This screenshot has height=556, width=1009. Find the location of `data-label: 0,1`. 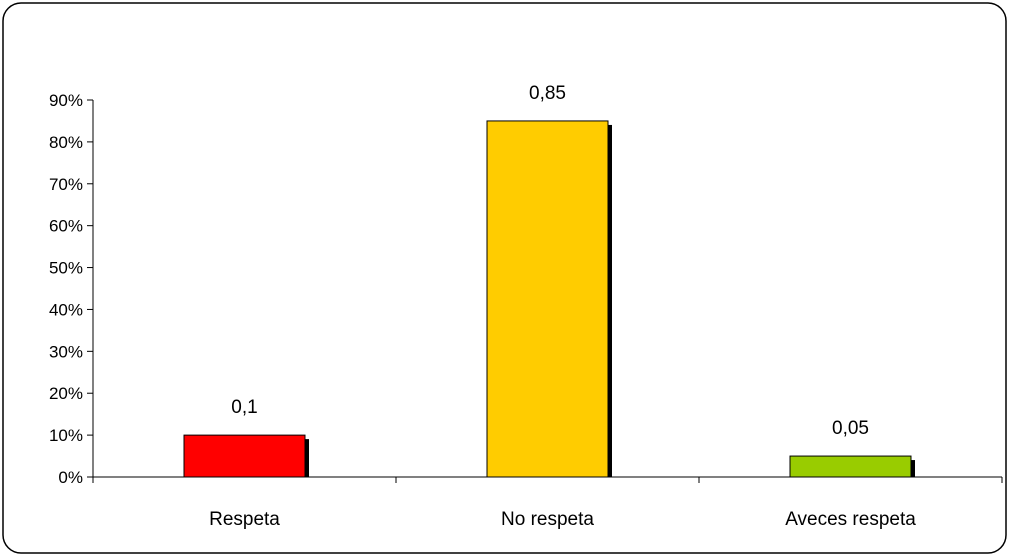

data-label: 0,1 is located at coordinates (244, 407).